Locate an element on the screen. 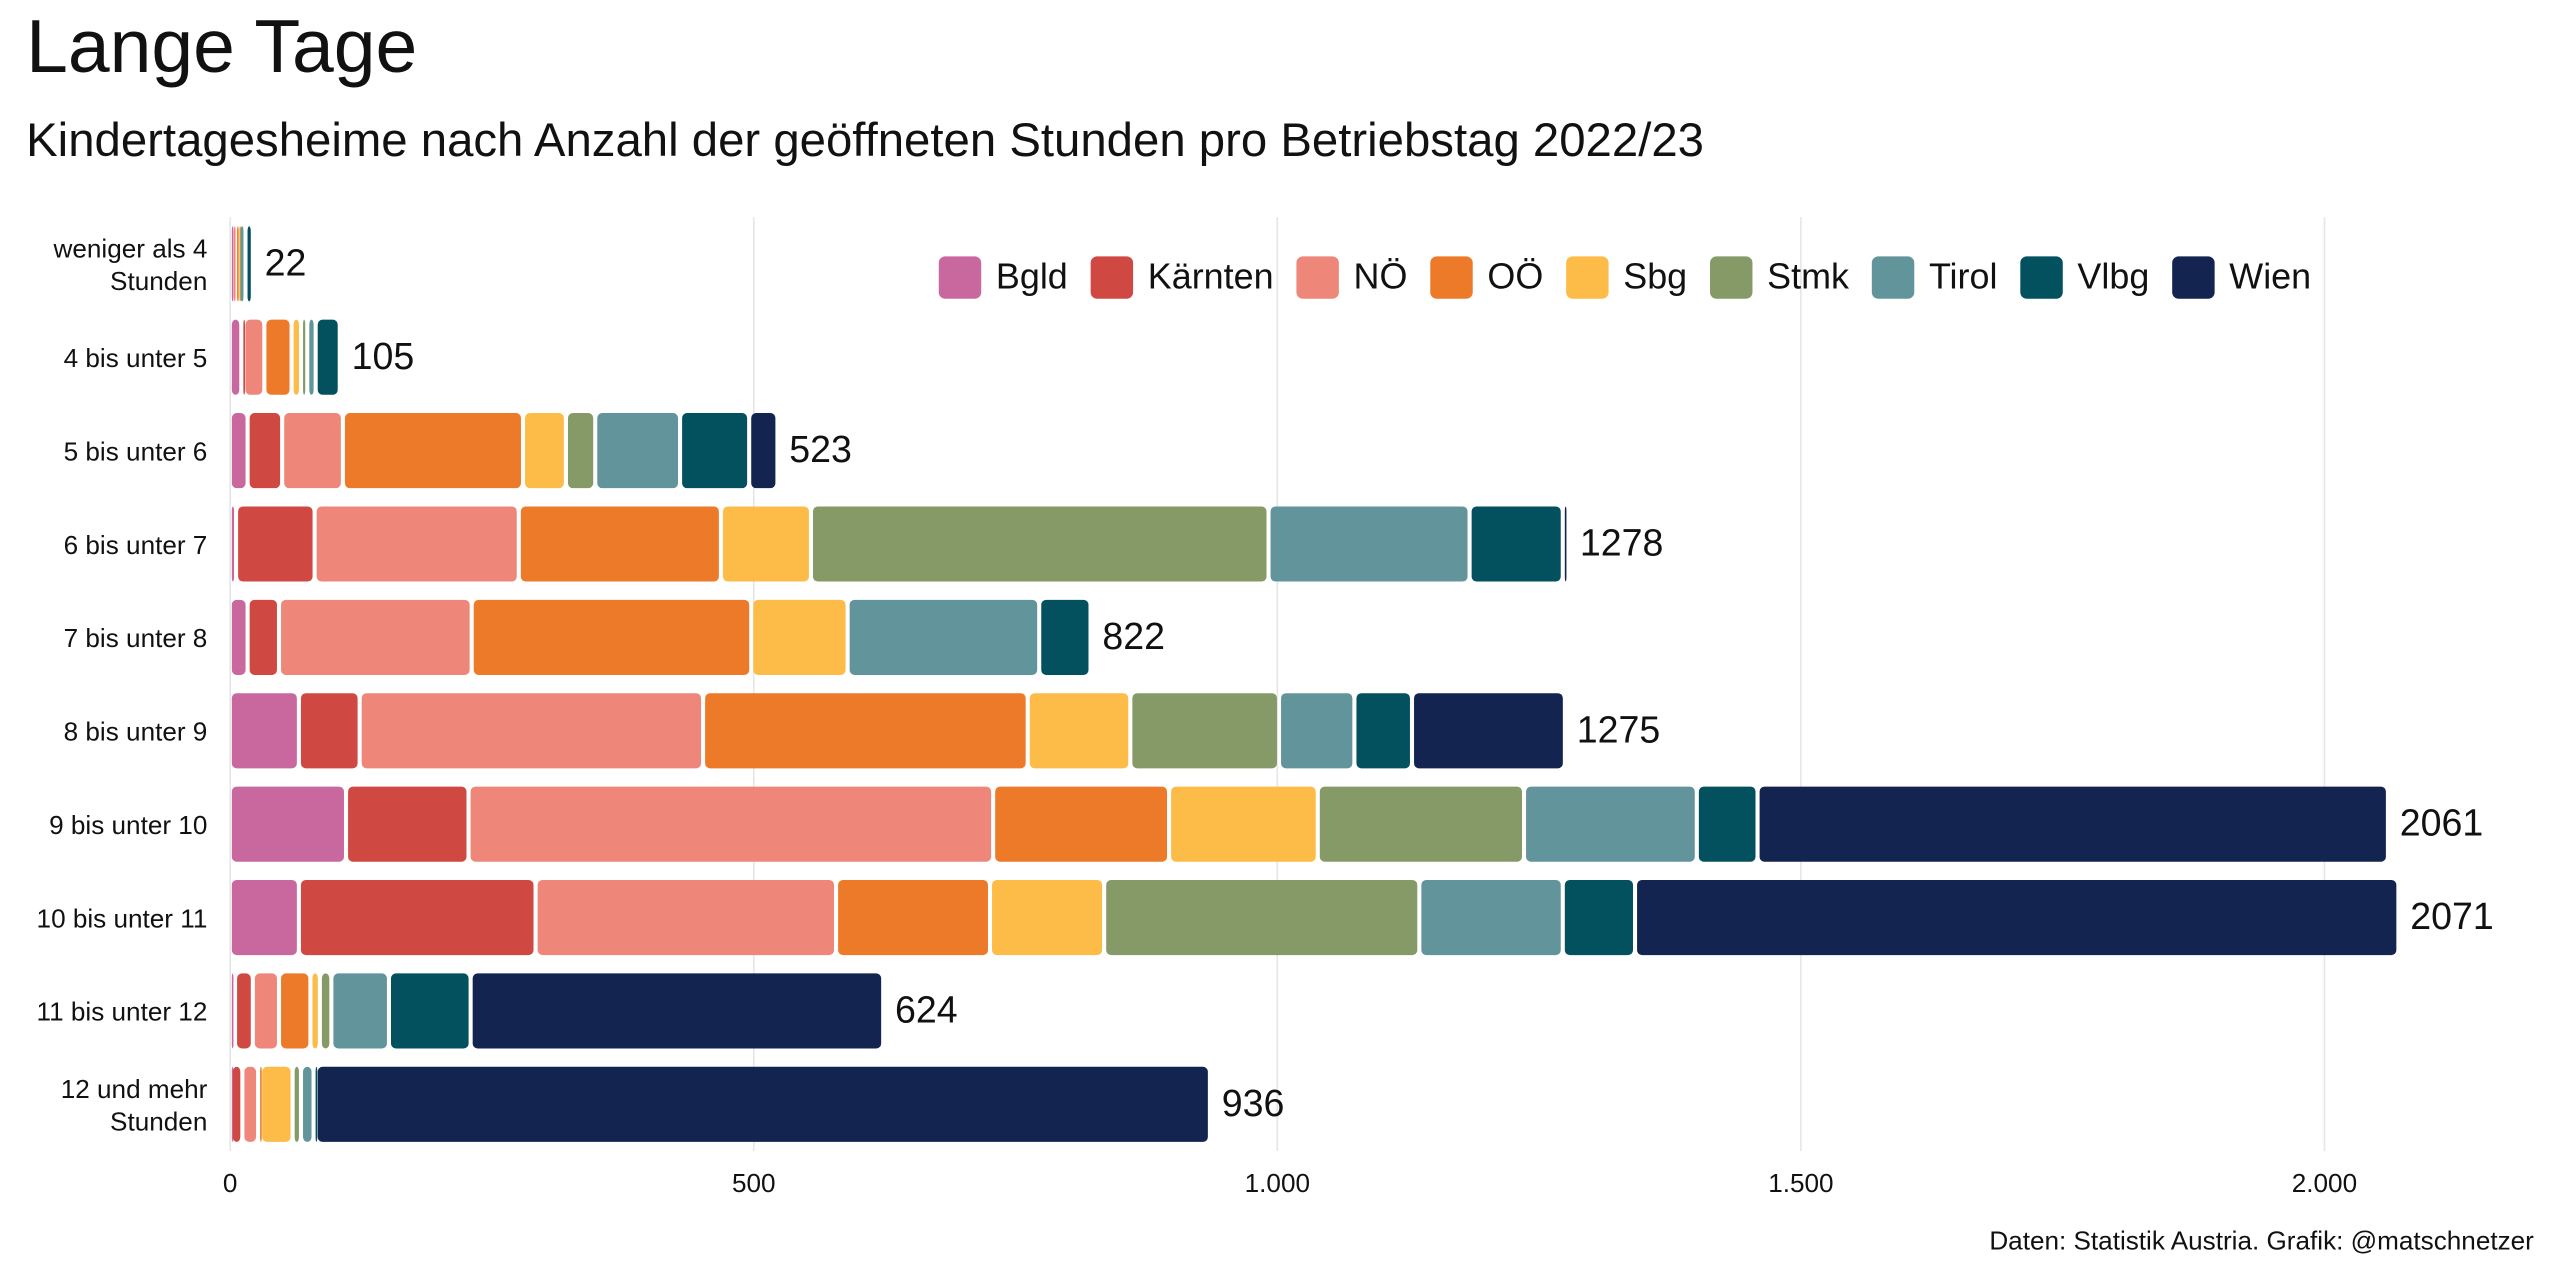 The height and width of the screenshot is (1280, 2560). y-tick-label: 11 bis unter 12 is located at coordinates (122, 1012).